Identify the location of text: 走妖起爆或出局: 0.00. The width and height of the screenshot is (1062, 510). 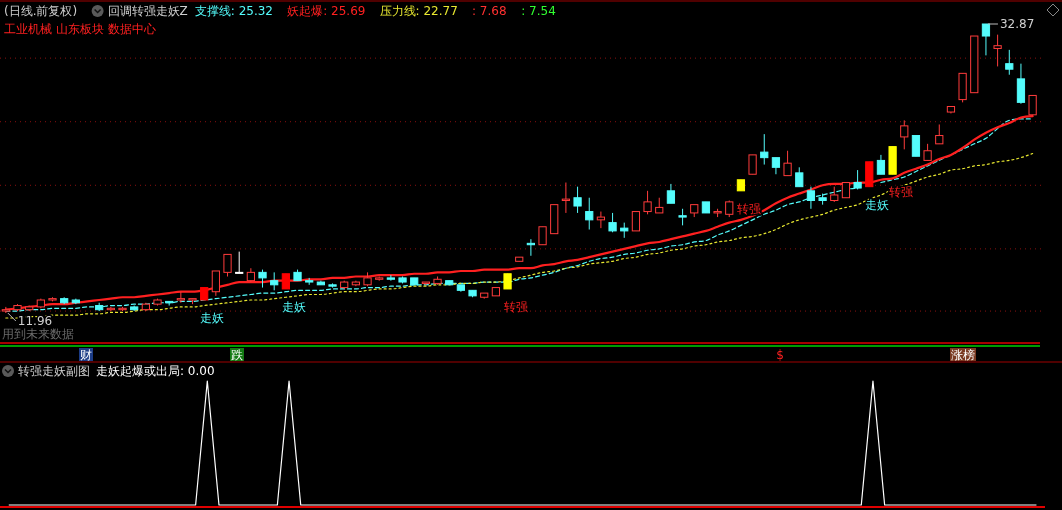
(155, 371).